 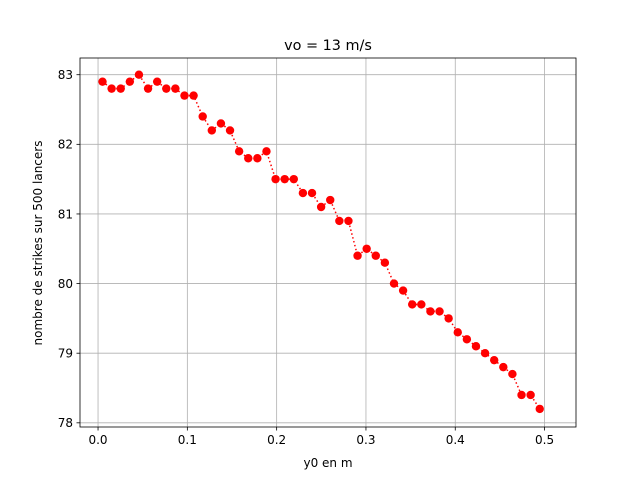 What do you see at coordinates (65, 284) in the screenshot?
I see `y-tick-label: 80` at bounding box center [65, 284].